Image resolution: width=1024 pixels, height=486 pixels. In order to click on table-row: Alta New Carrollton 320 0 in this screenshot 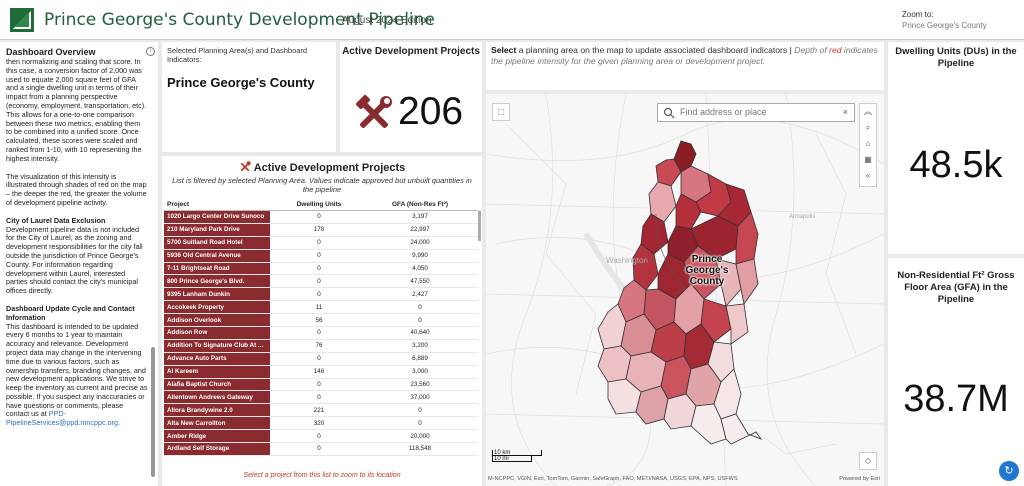, I will do `click(321, 424)`.